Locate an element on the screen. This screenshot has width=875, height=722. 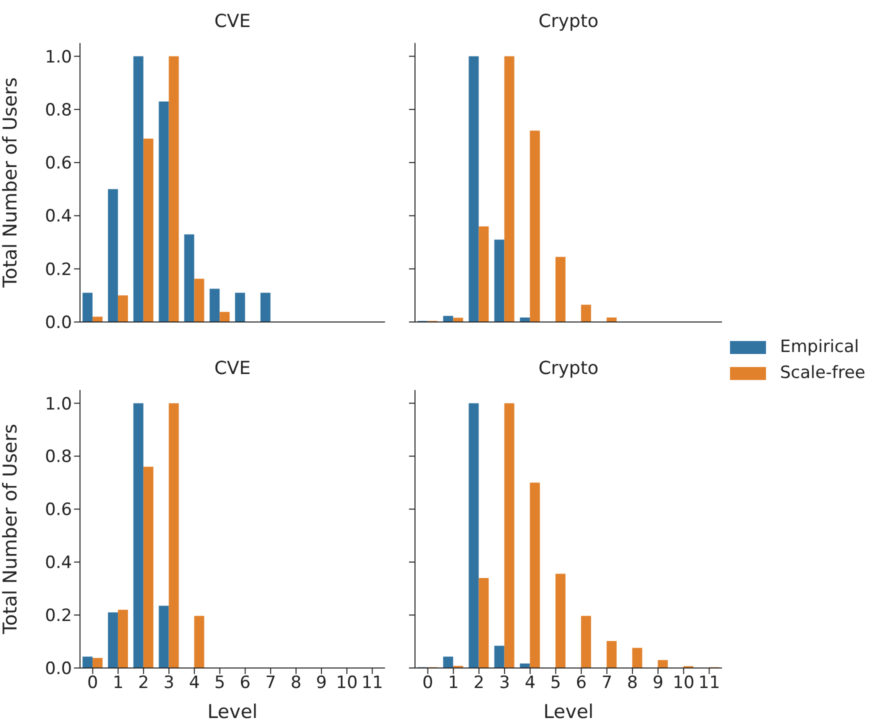
legend-label: Empirical is located at coordinates (820, 347).